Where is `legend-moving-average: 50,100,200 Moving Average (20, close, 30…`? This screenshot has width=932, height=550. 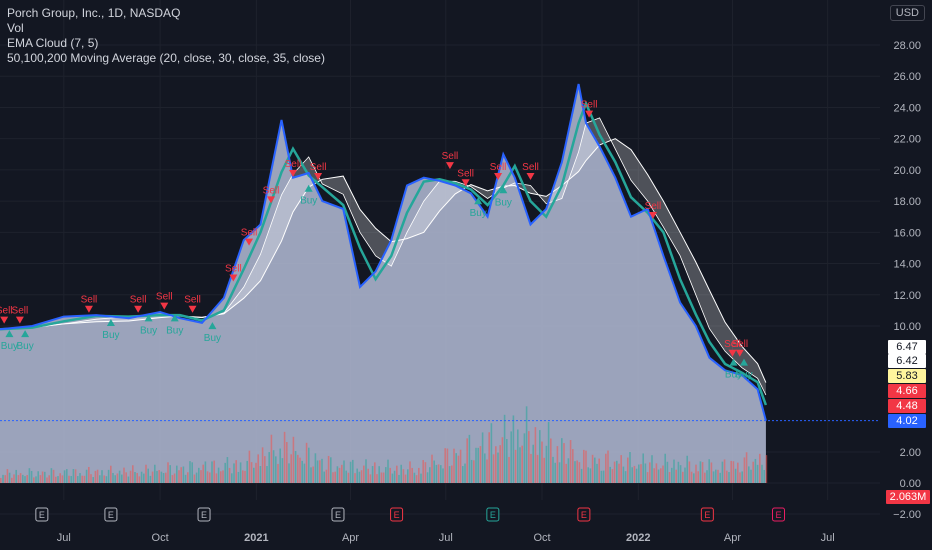 legend-moving-average: 50,100,200 Moving Average (20, close, 30… is located at coordinates (166, 58).